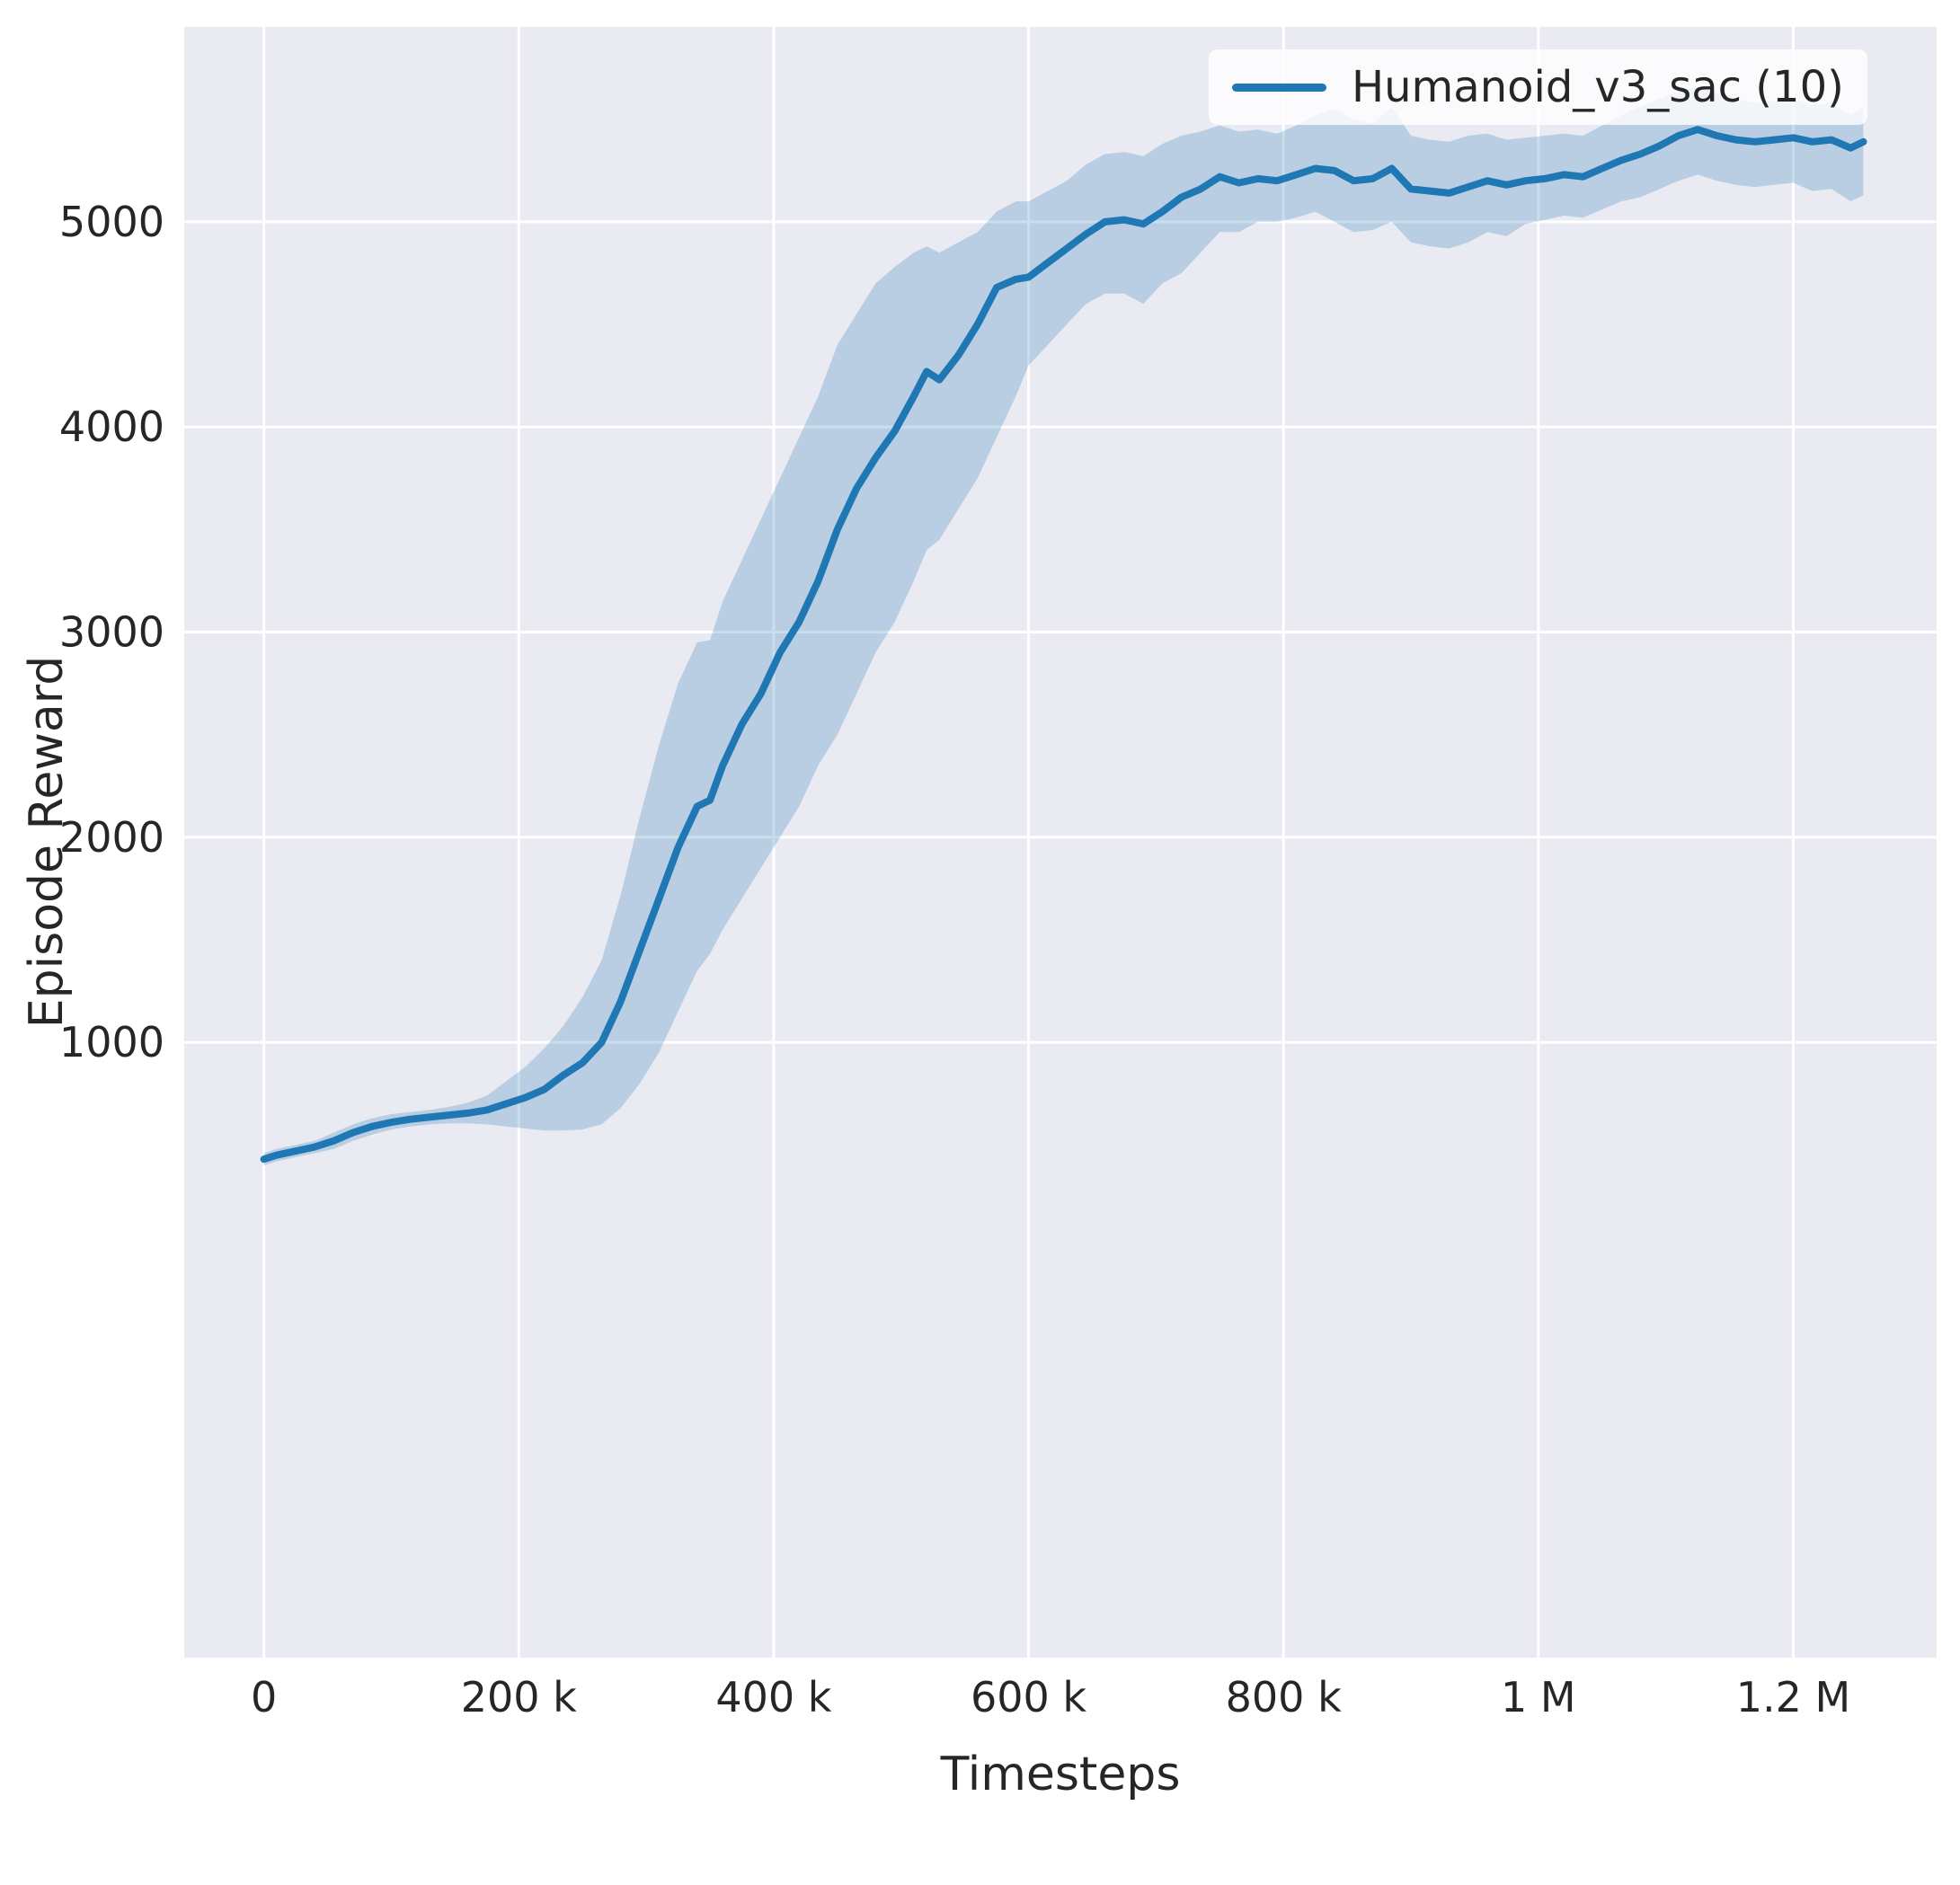 The image size is (1960, 1885). What do you see at coordinates (112, 631) in the screenshot?
I see `y-tick-label: 3000` at bounding box center [112, 631].